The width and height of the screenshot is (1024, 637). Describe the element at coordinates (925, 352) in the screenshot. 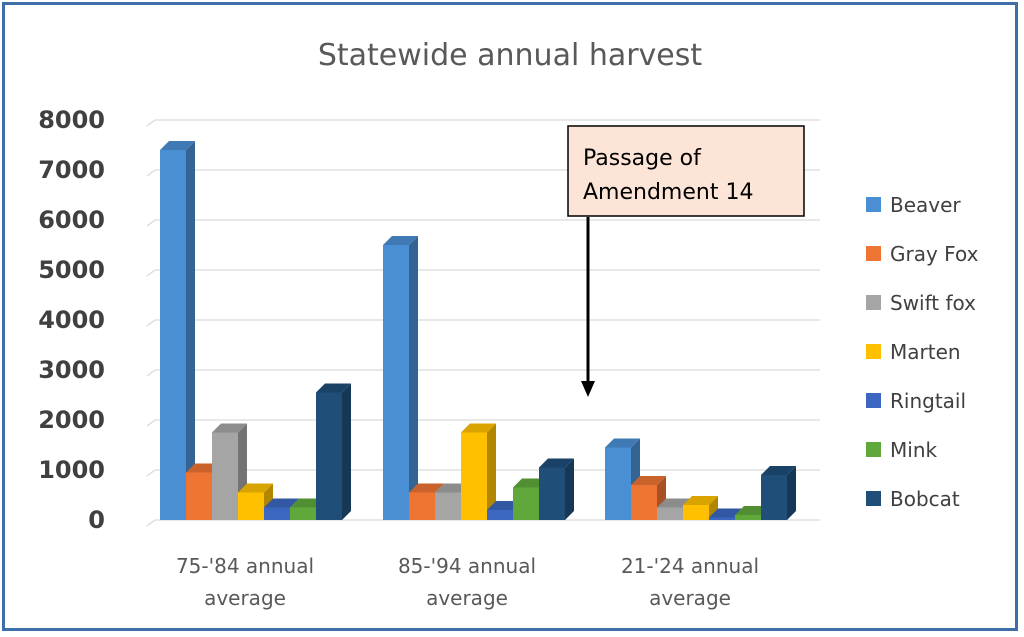

I see `legend-label: Marten` at that location.